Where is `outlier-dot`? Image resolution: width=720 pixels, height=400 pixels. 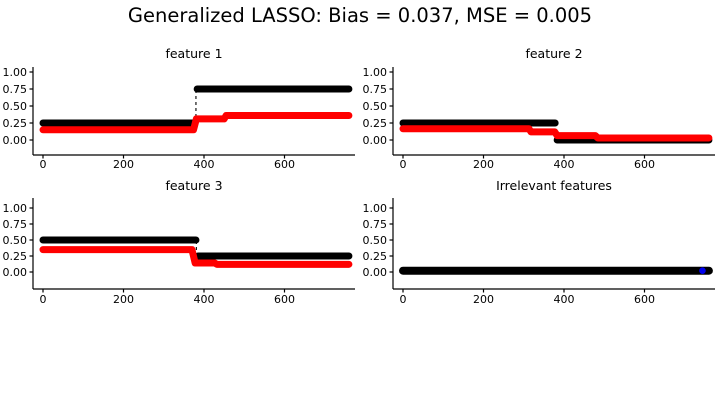 outlier-dot is located at coordinates (702, 271).